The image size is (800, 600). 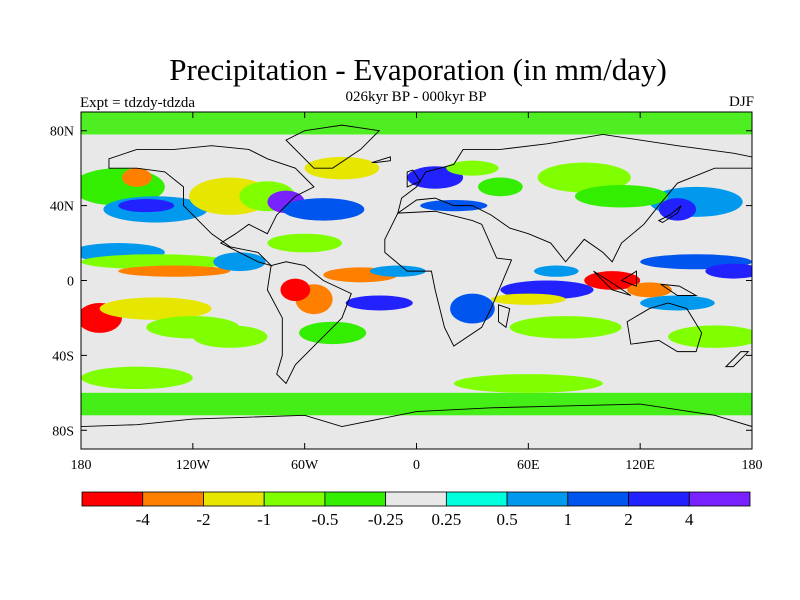 I want to click on colorbar-label: -1, so click(x=264, y=519).